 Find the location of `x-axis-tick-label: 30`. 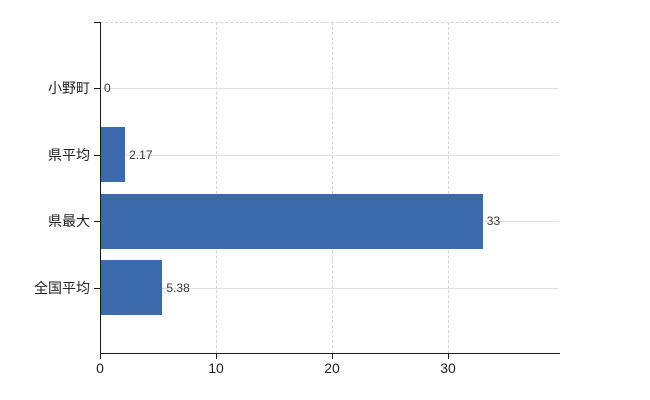

x-axis-tick-label: 30 is located at coordinates (448, 368).